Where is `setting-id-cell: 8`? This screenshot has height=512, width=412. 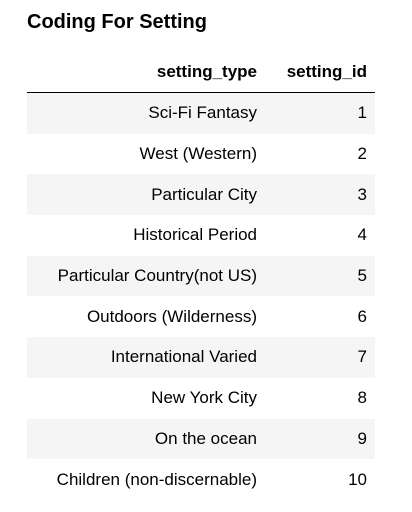
setting-id-cell: 8 is located at coordinates (362, 398).